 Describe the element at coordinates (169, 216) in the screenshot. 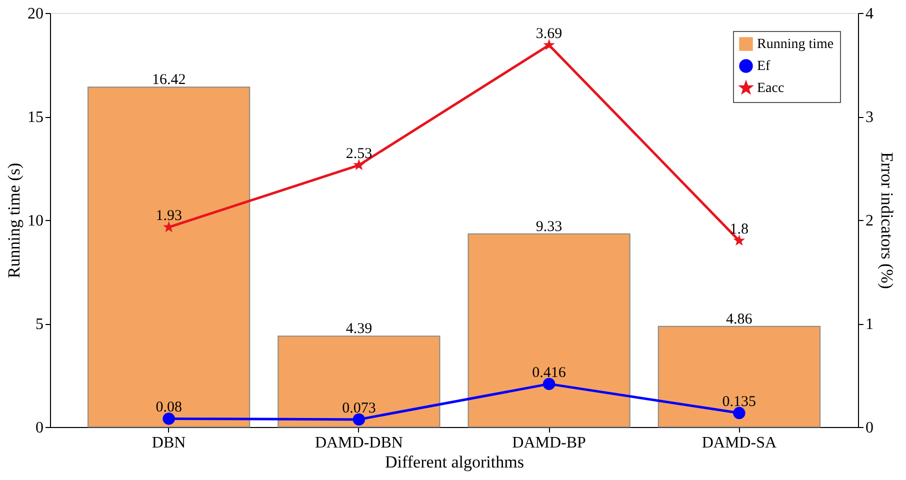

I see `data-label: 1.93` at that location.